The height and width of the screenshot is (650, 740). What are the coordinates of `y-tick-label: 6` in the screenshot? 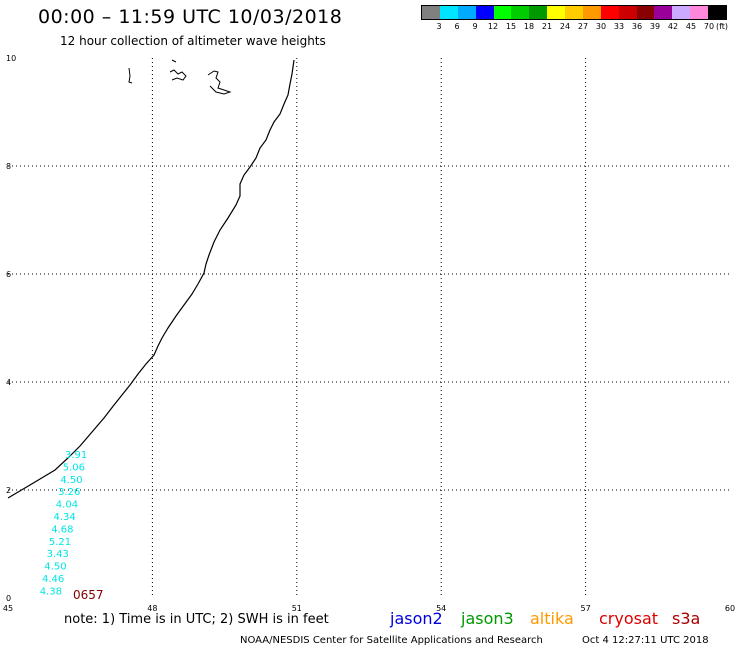 It's located at (8, 274).